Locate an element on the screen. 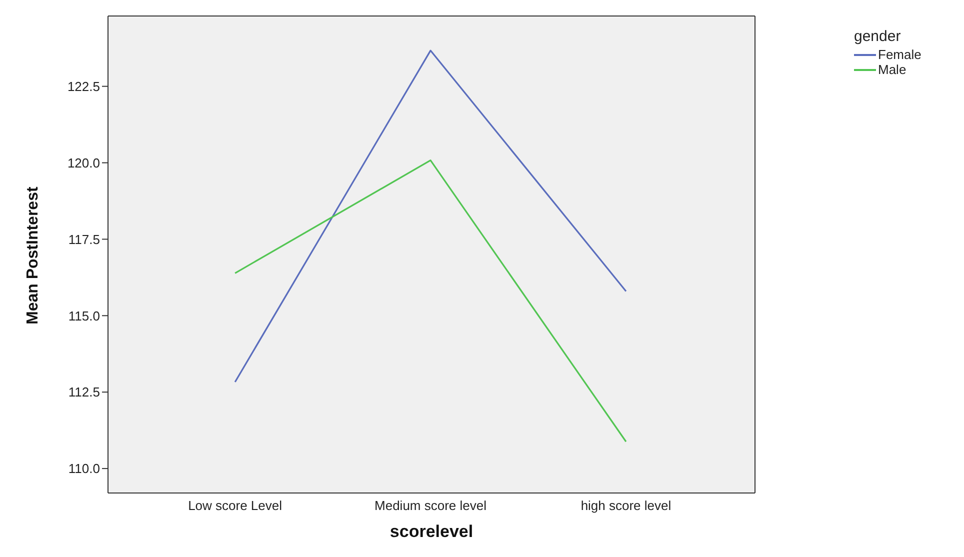  x-tick-label: high score level is located at coordinates (626, 506).